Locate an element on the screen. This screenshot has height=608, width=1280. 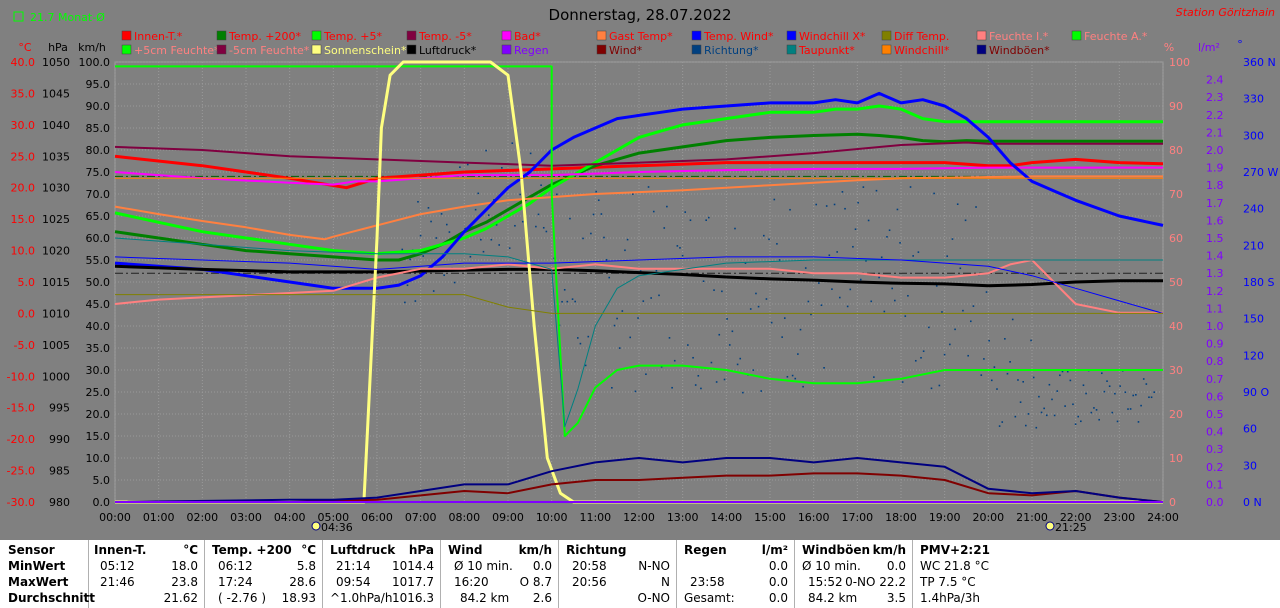
month-avg: 21.7 Monat-Ø is located at coordinates (67, 17).